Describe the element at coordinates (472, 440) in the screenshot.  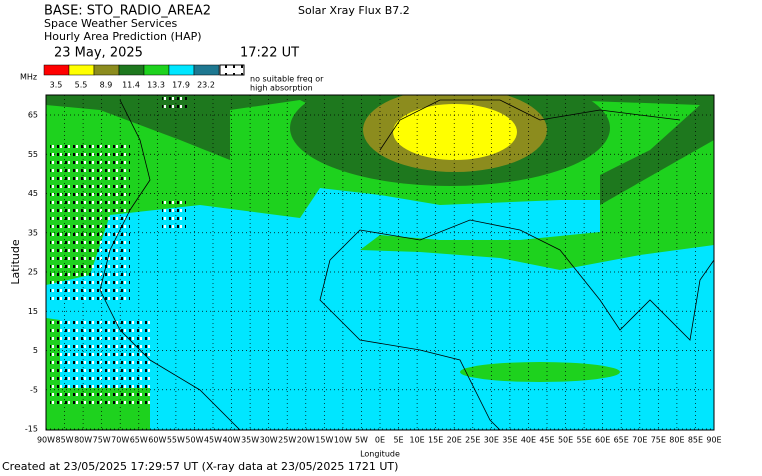
I see `x-tick-label: 25E` at that location.